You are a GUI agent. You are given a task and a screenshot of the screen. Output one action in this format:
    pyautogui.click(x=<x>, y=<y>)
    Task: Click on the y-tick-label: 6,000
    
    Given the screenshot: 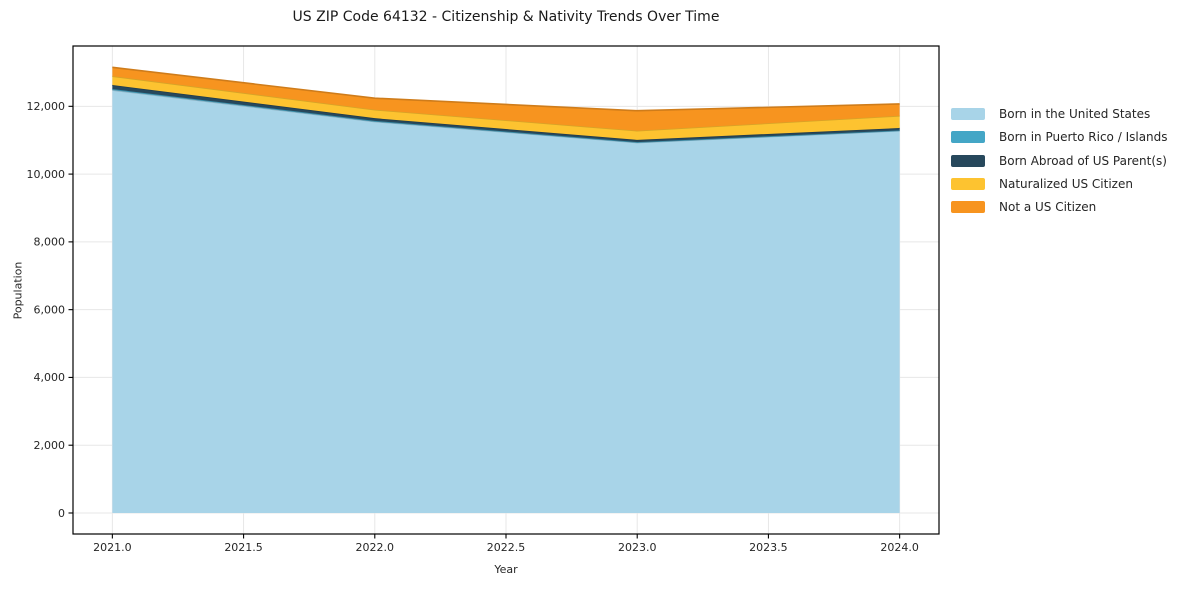 What is the action you would take?
    pyautogui.click(x=50, y=309)
    